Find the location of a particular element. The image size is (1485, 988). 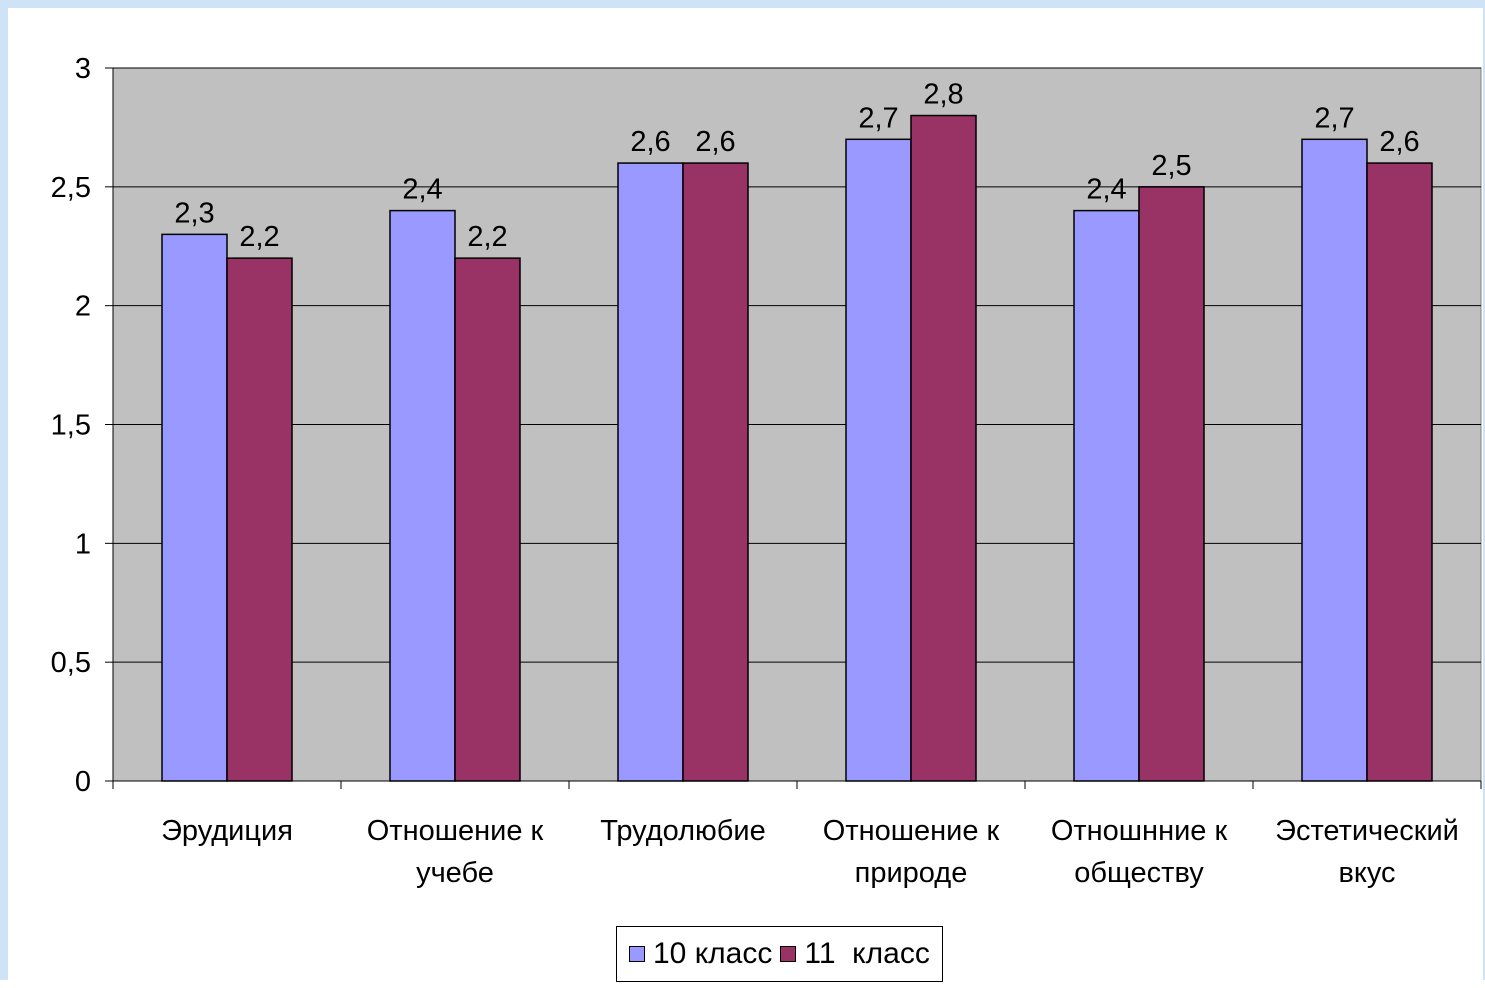

legend-item-10: 10 класс is located at coordinates (700, 954).